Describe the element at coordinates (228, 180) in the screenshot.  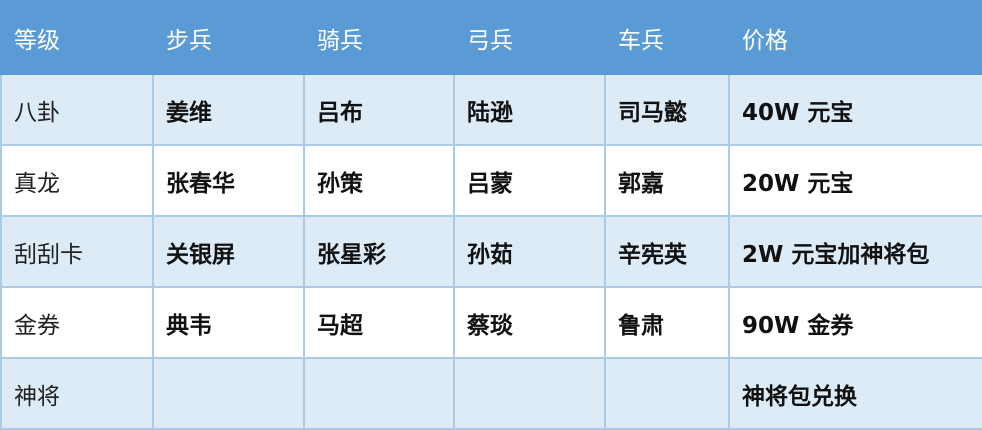
I see `cell-infantry: 张春华` at that location.